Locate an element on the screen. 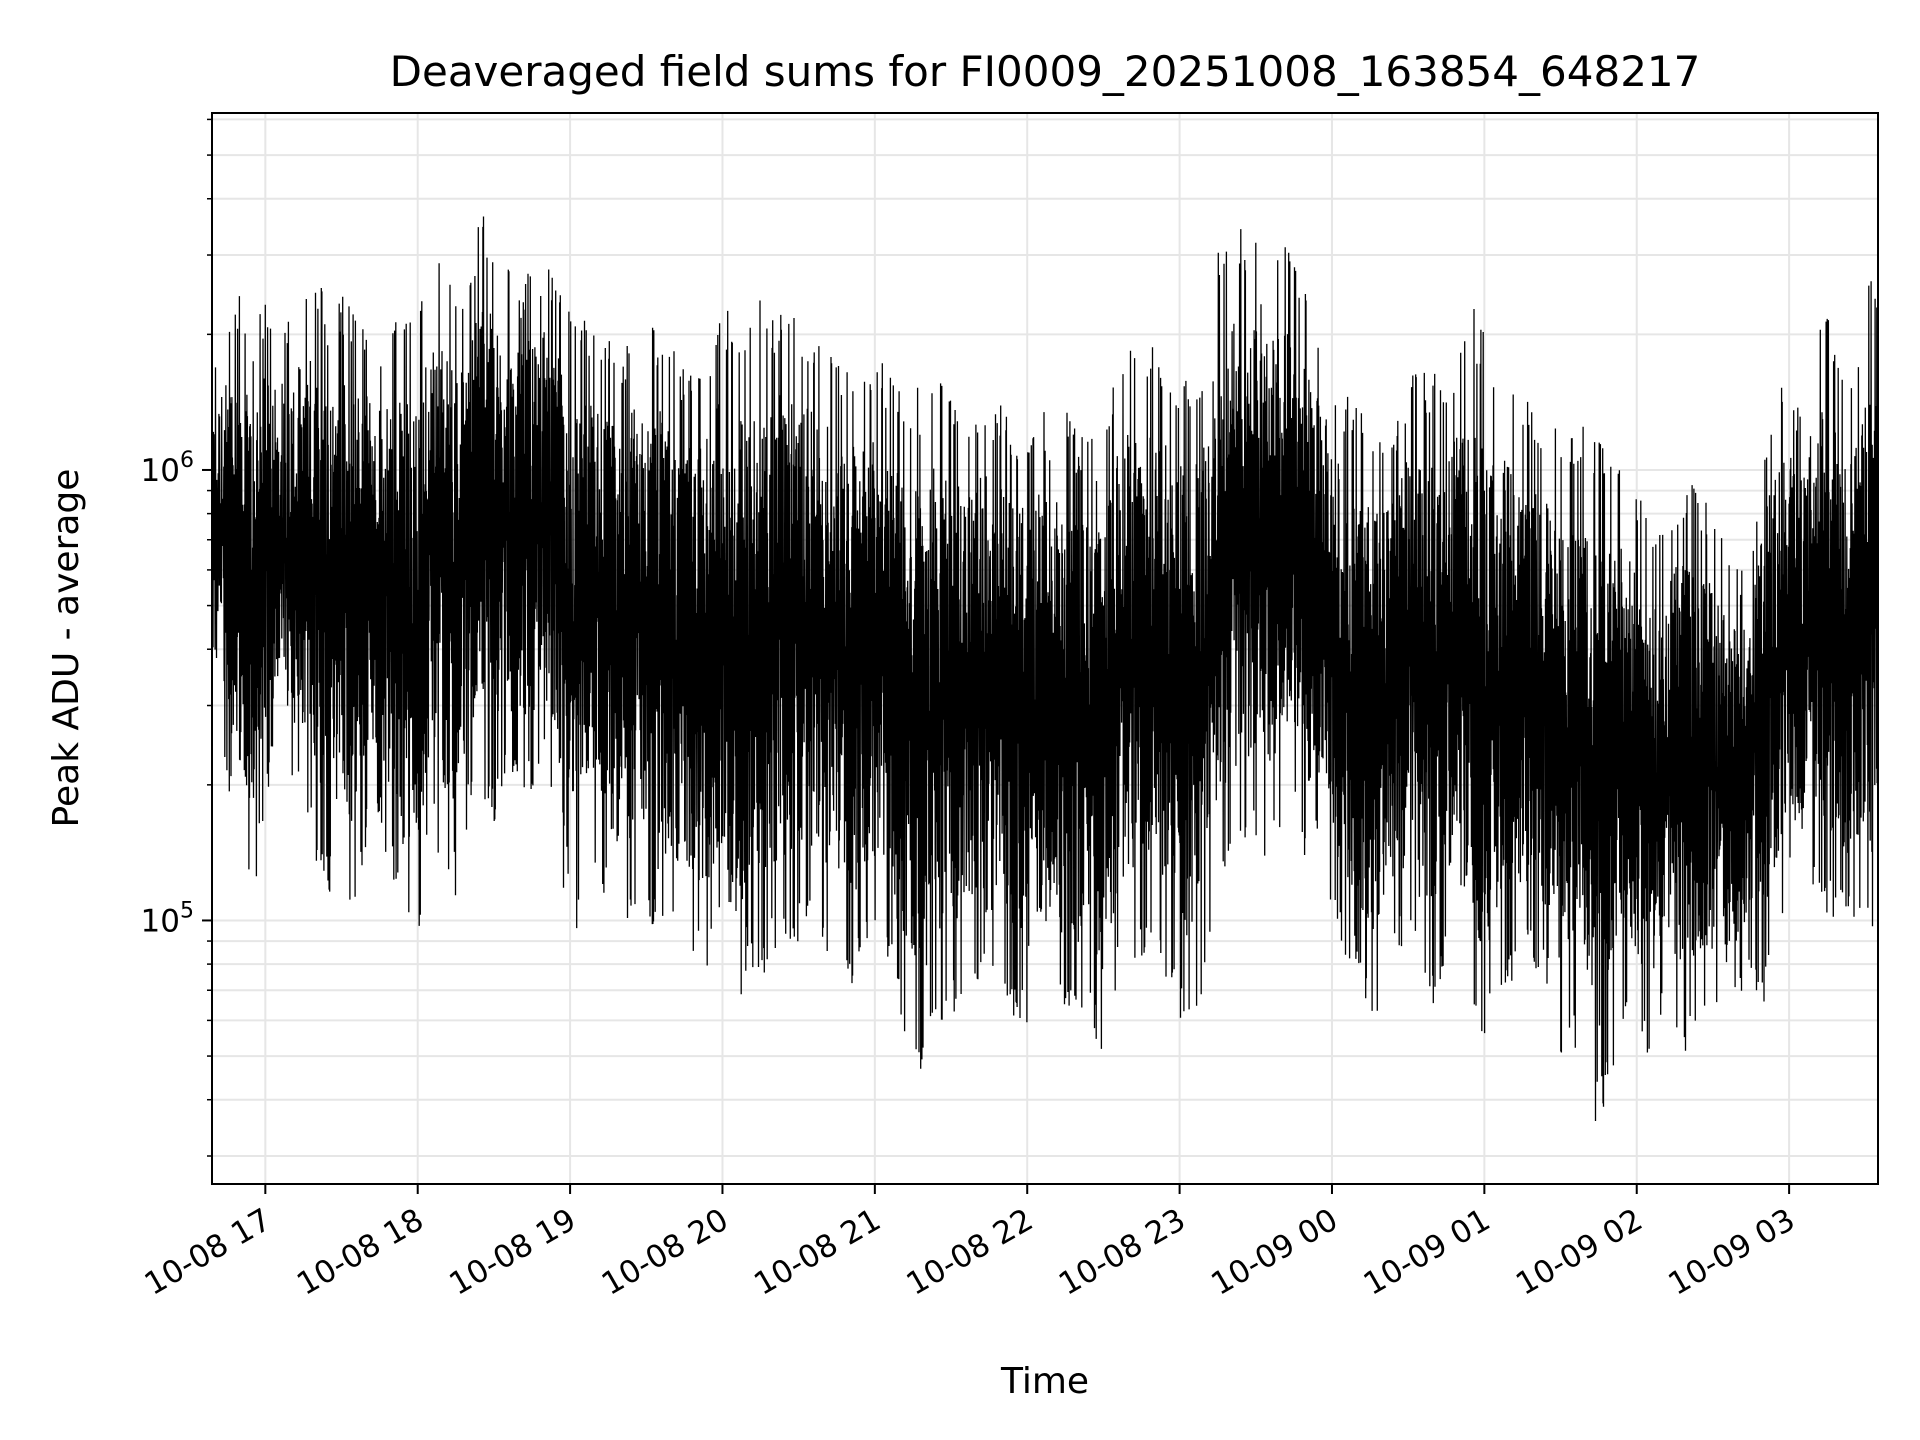  y-axis: 10⁵ 10⁶ is located at coordinates (176, 637).